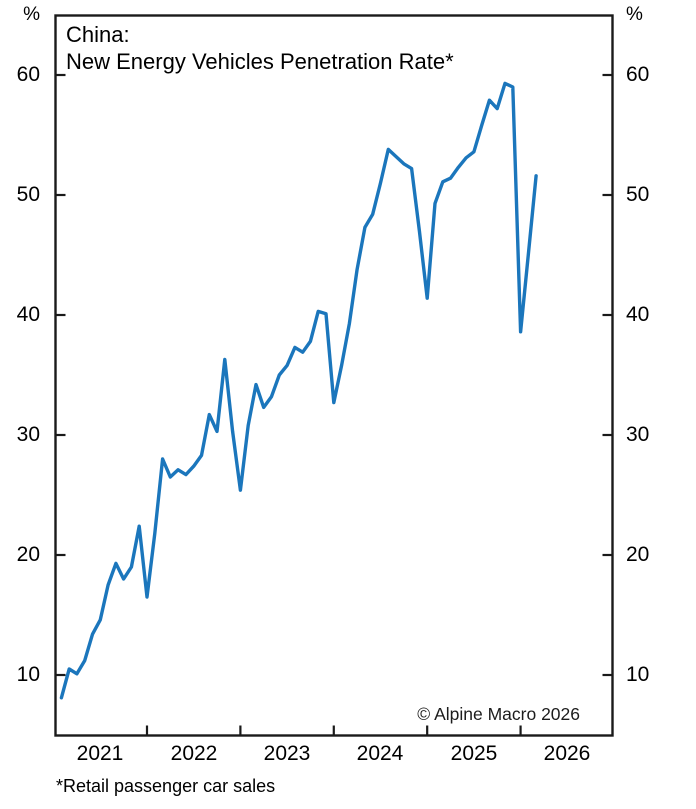 This screenshot has height=809, width=696. Describe the element at coordinates (31, 14) in the screenshot. I see `y-axis-unit-left: %` at that location.